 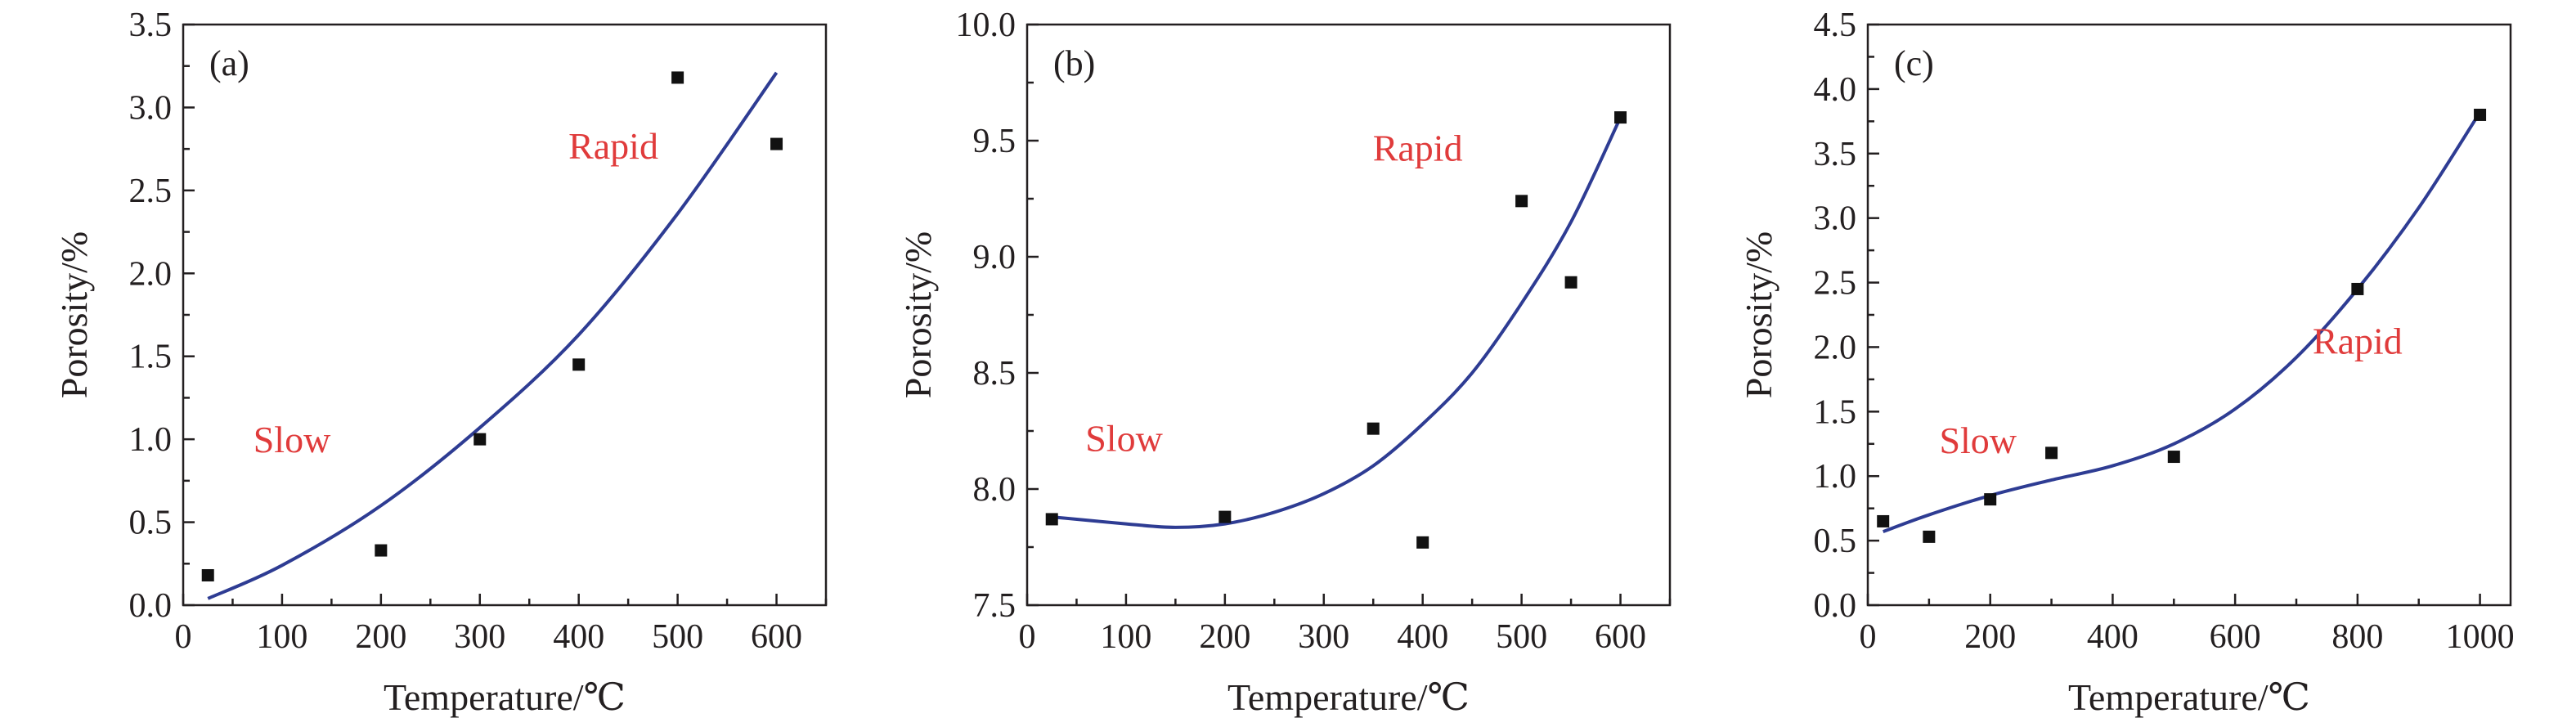 What do you see at coordinates (994, 257) in the screenshot?
I see `y-tick-label: 9.0` at bounding box center [994, 257].